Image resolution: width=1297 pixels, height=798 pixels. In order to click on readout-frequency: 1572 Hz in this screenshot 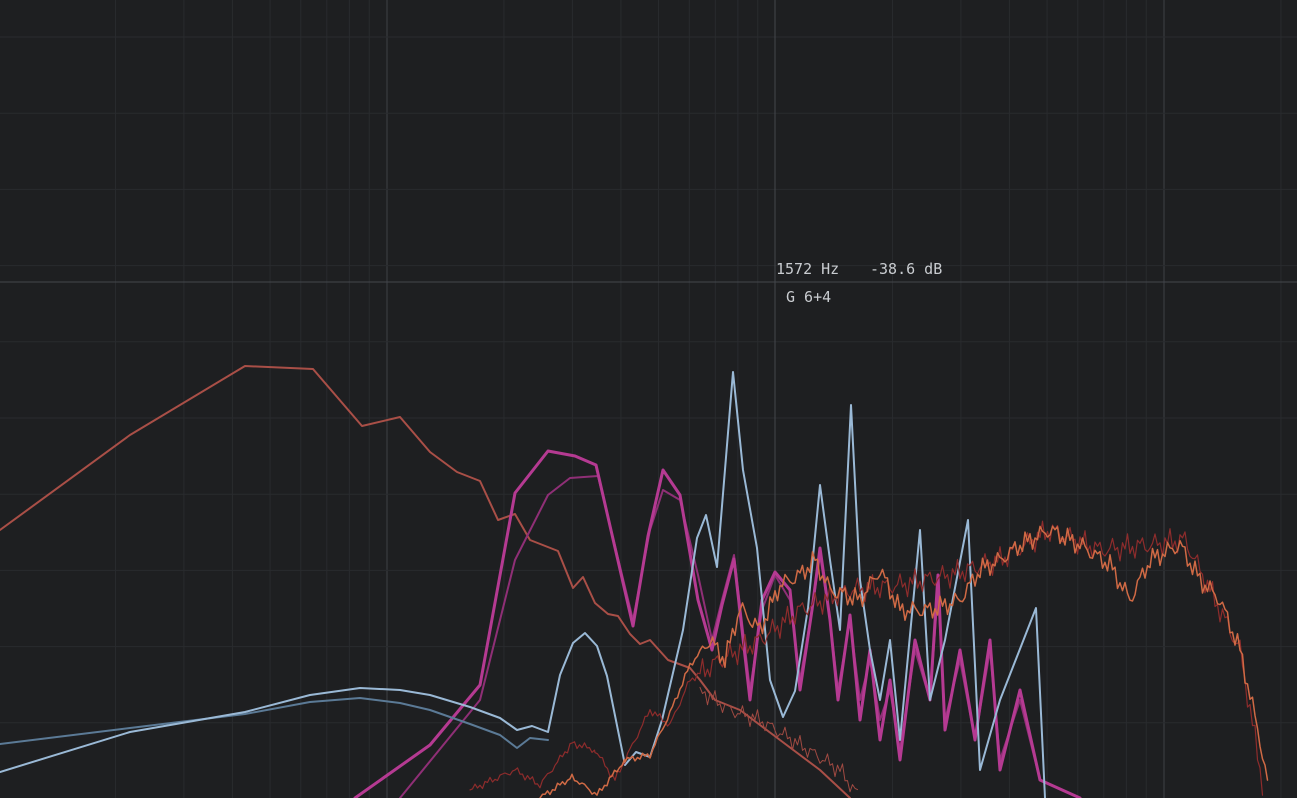, I will do `click(807, 269)`.